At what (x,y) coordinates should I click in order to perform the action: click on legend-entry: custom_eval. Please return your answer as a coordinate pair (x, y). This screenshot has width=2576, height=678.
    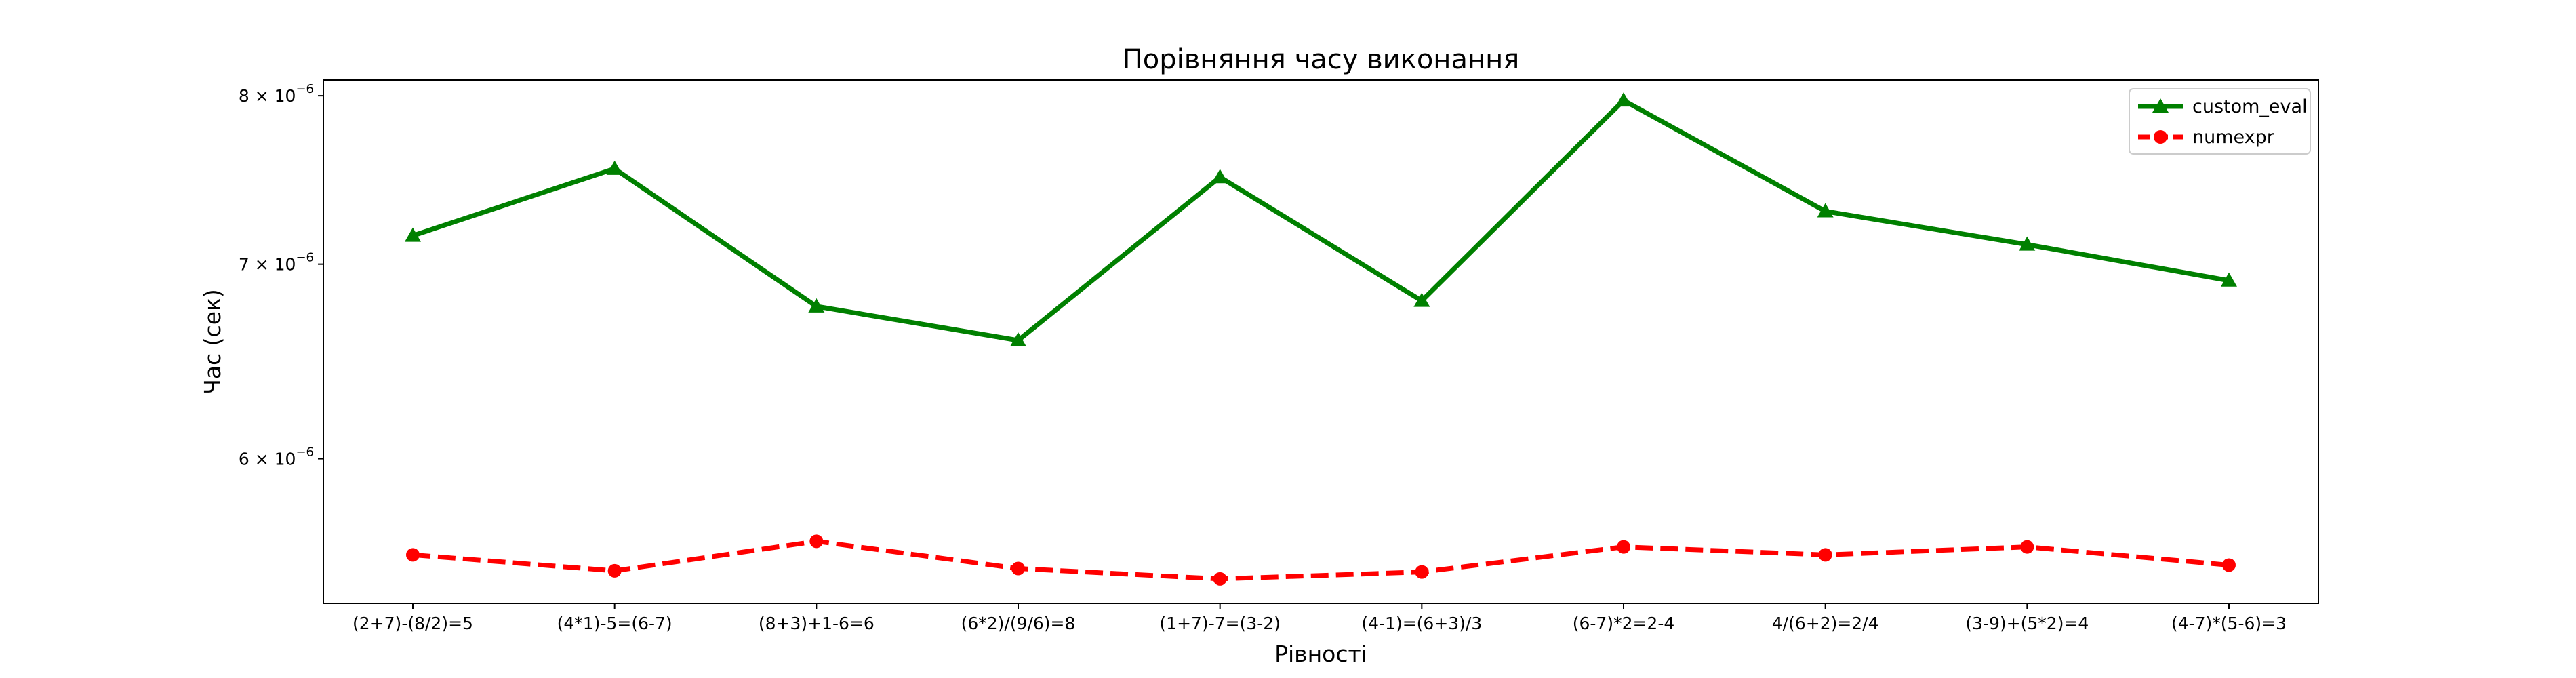
    Looking at the image, I should click on (2223, 106).